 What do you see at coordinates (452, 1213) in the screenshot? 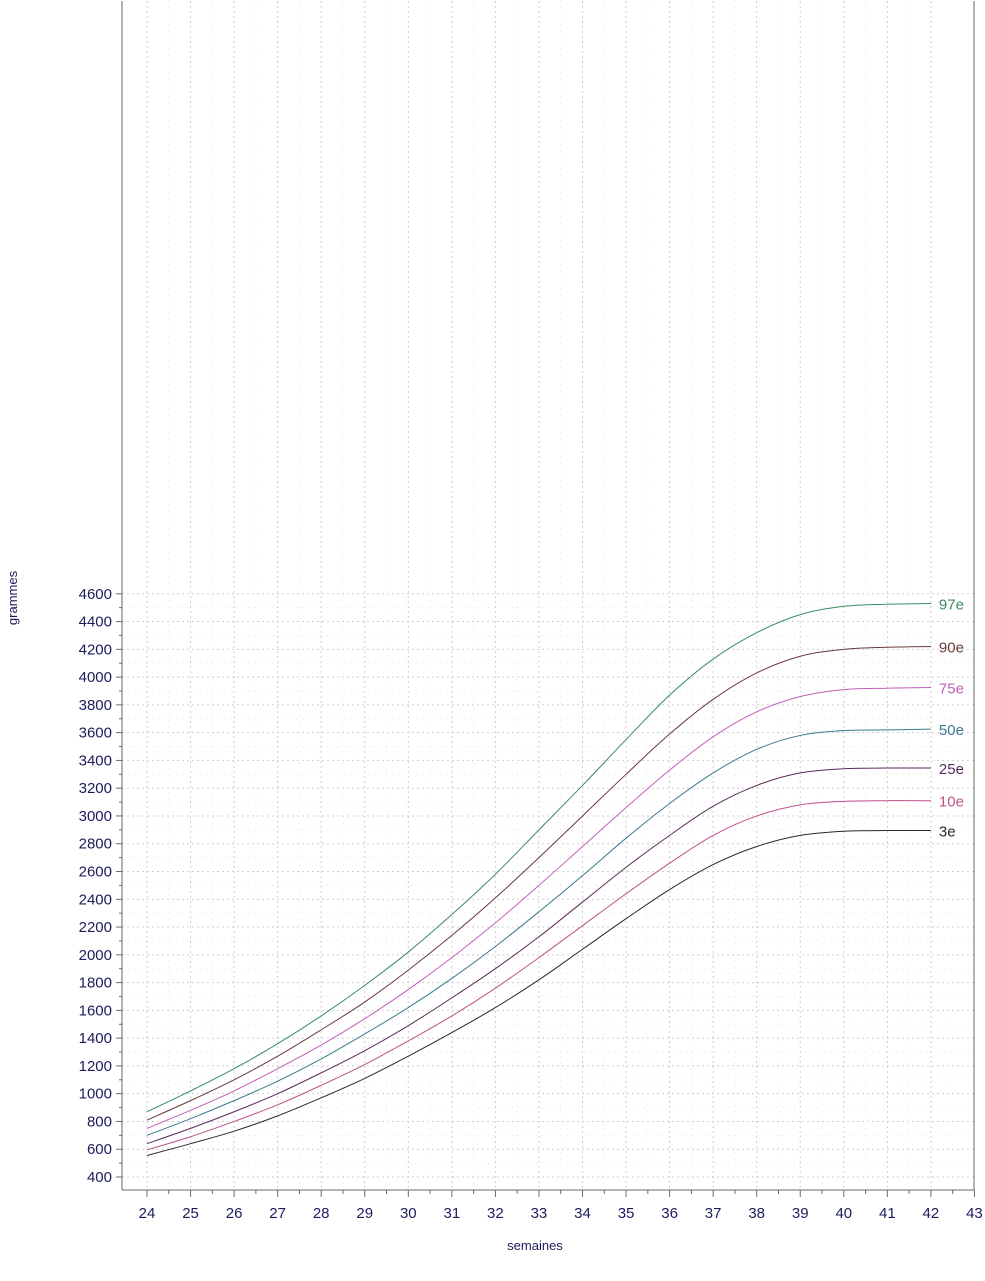
I see `x-tick-label: 31` at bounding box center [452, 1213].